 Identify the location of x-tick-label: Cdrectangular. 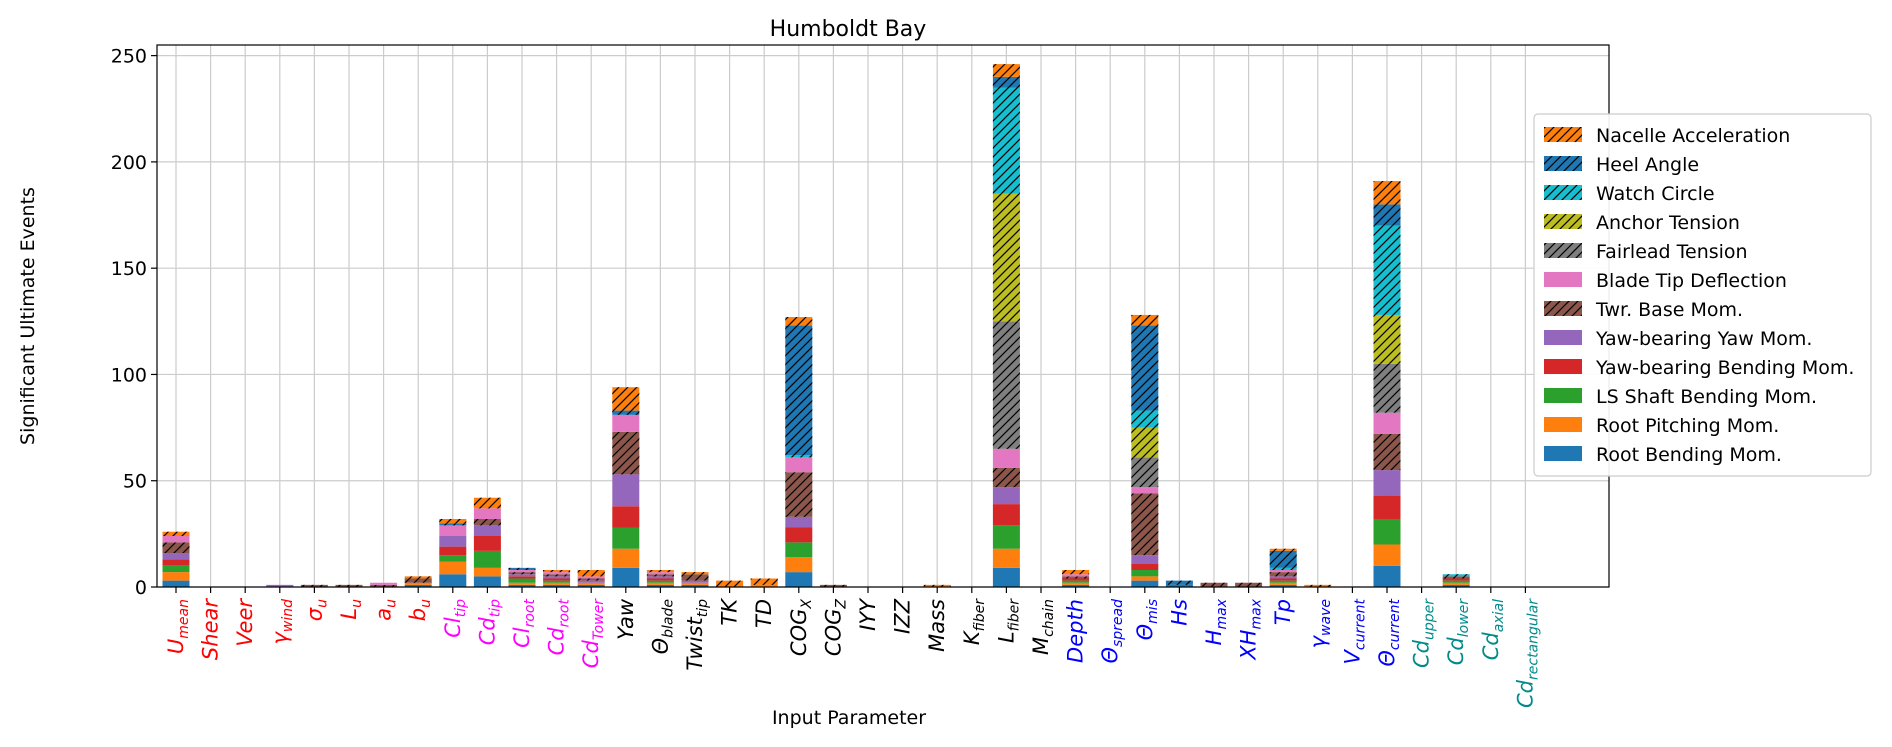
(1527, 653).